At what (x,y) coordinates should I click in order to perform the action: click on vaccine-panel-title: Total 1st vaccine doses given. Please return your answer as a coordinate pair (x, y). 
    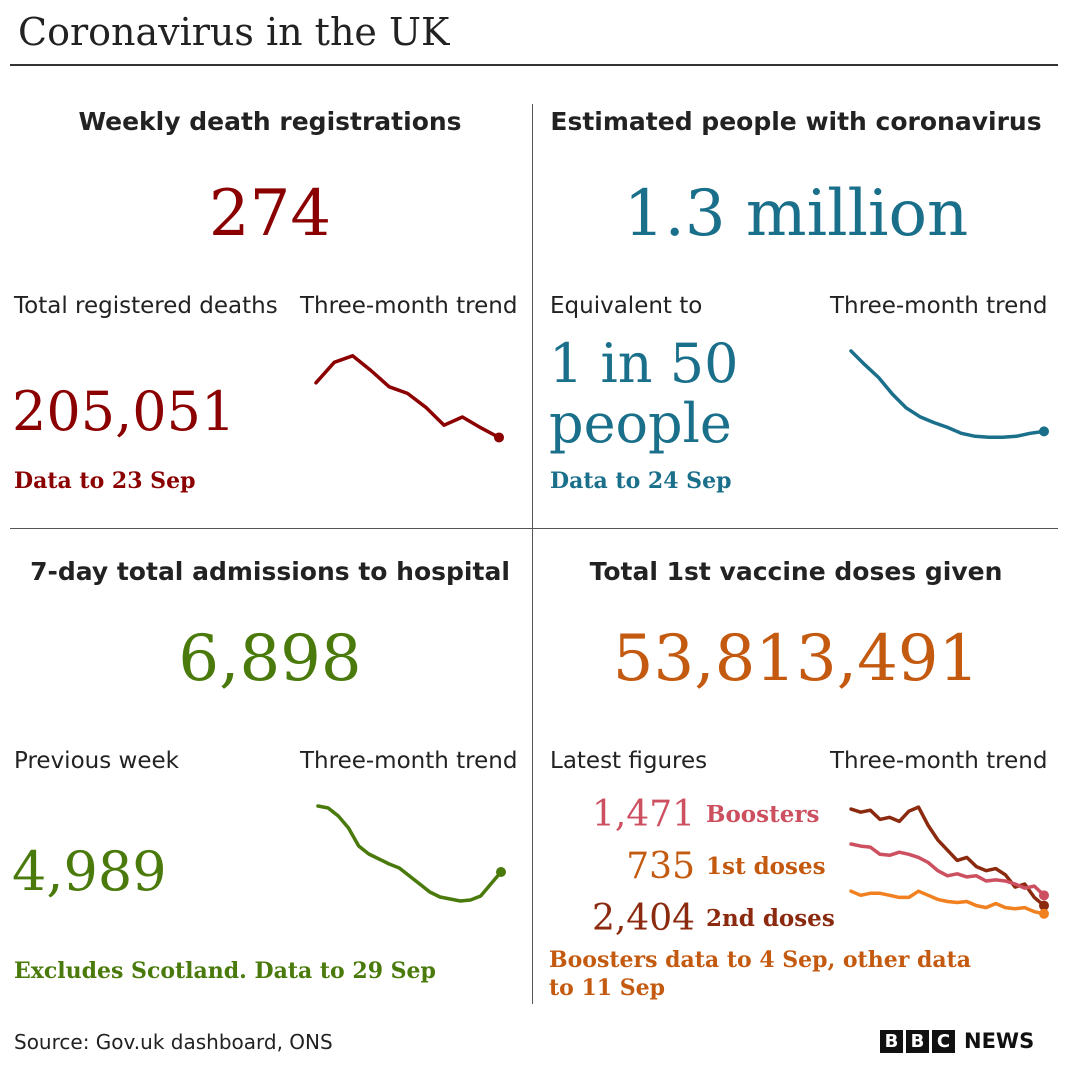
    Looking at the image, I should click on (796, 571).